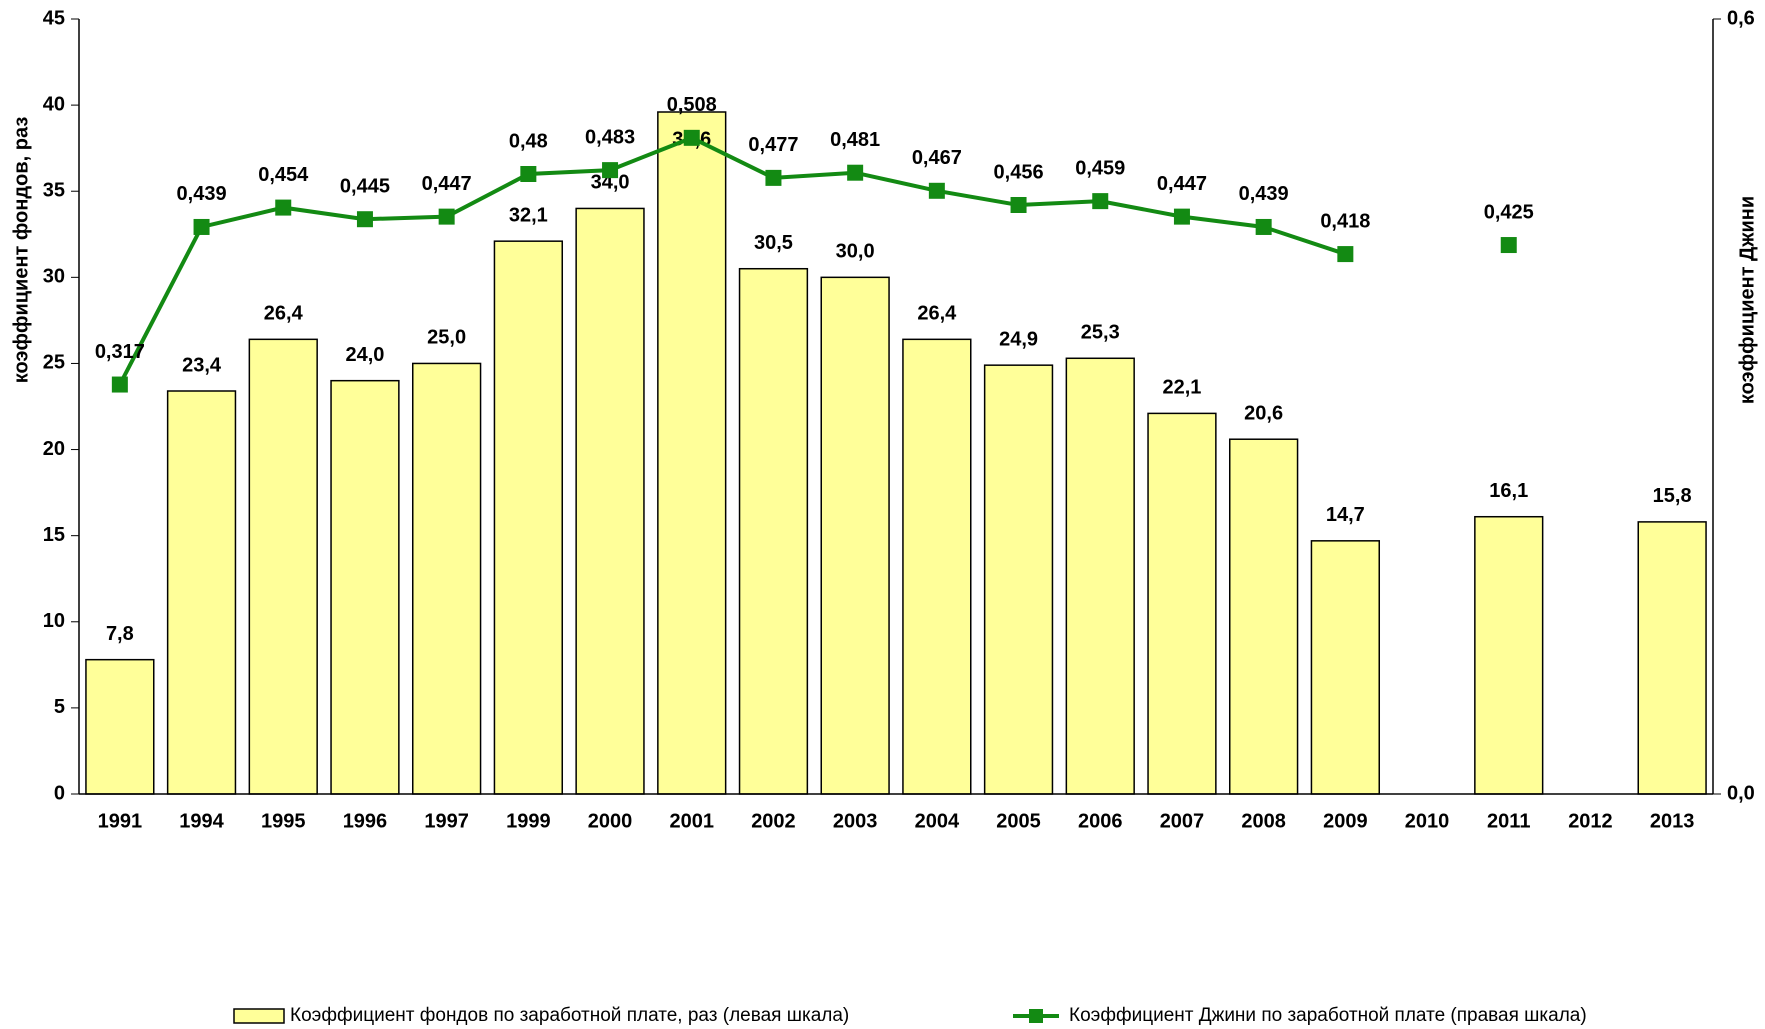 This screenshot has height=1029, width=1765. What do you see at coordinates (446, 821) in the screenshot?
I see `x-tick-label: 1997` at bounding box center [446, 821].